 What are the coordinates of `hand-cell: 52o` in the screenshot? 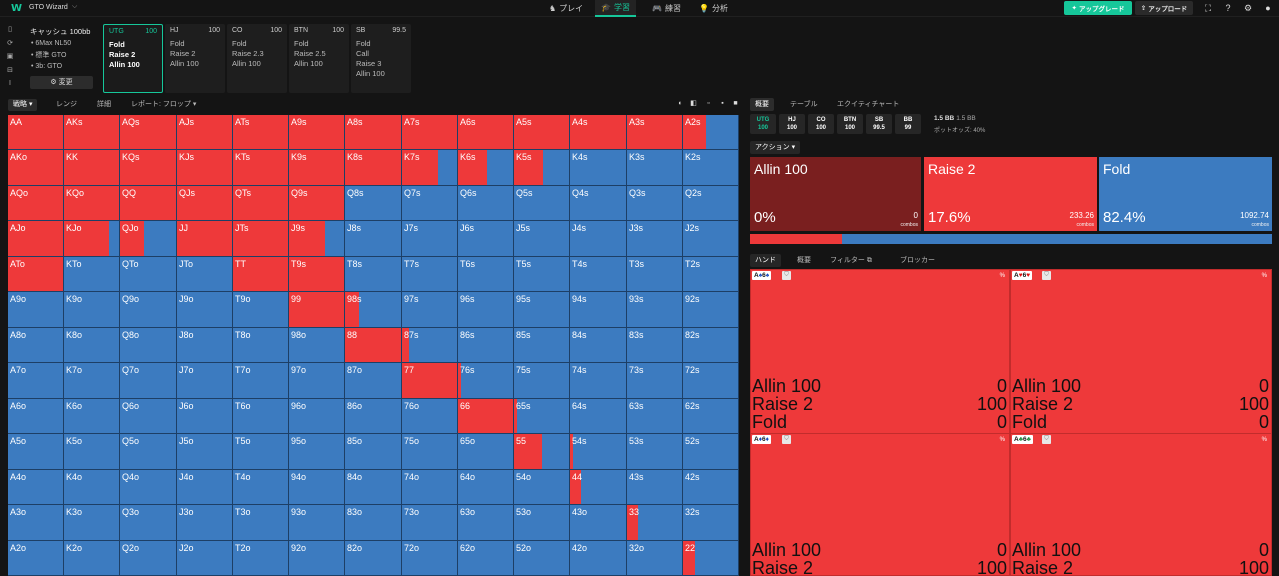 It's located at (542, 558).